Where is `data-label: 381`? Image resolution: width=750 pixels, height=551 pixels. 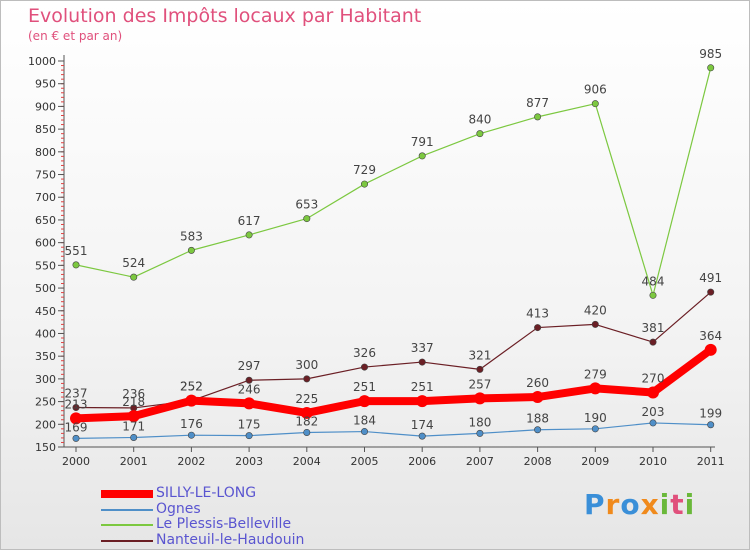
data-label: 381 is located at coordinates (653, 328).